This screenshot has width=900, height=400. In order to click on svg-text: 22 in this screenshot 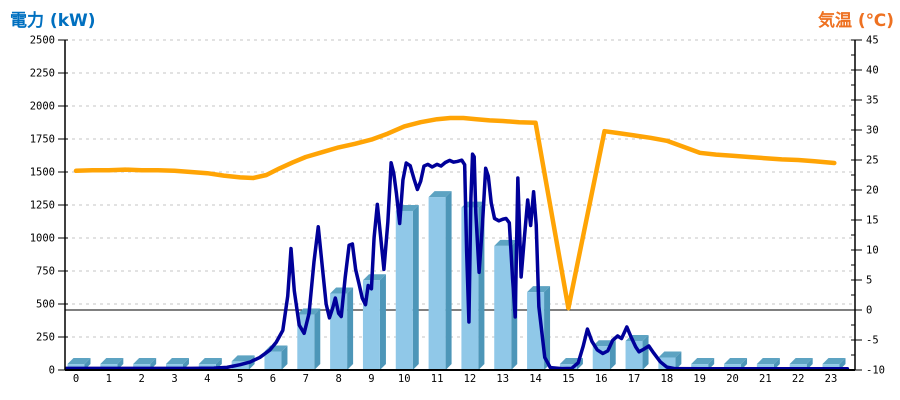, I will do `click(798, 379)`.